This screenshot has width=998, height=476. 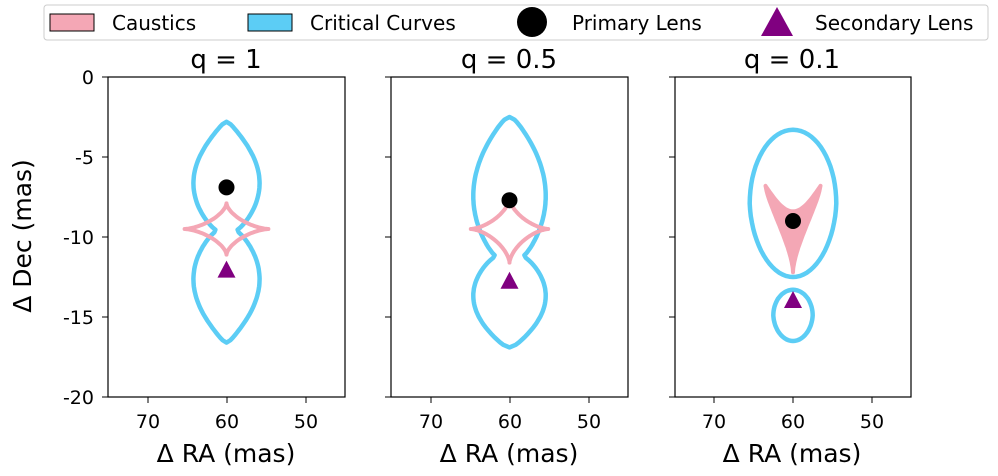 What do you see at coordinates (227, 422) in the screenshot?
I see `panel-1-xtick-label: 60` at bounding box center [227, 422].